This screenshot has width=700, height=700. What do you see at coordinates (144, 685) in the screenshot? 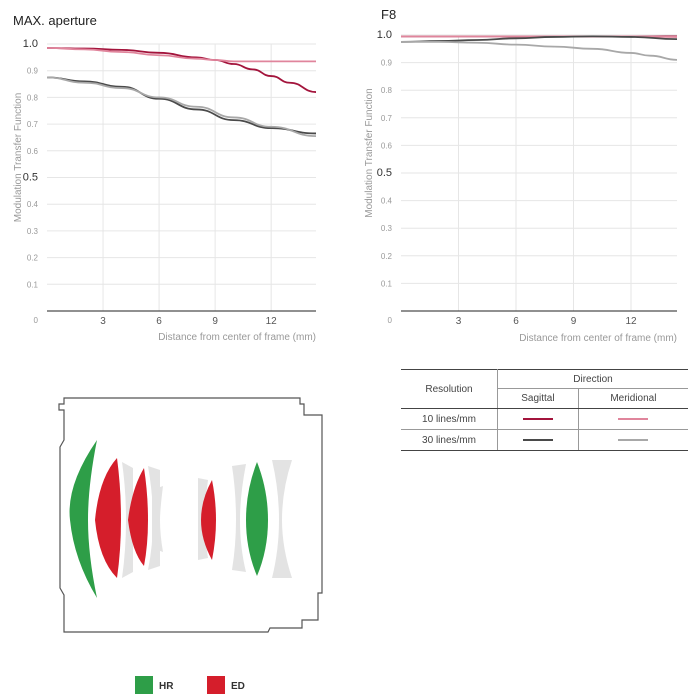
I see `hr-swatch` at bounding box center [144, 685].